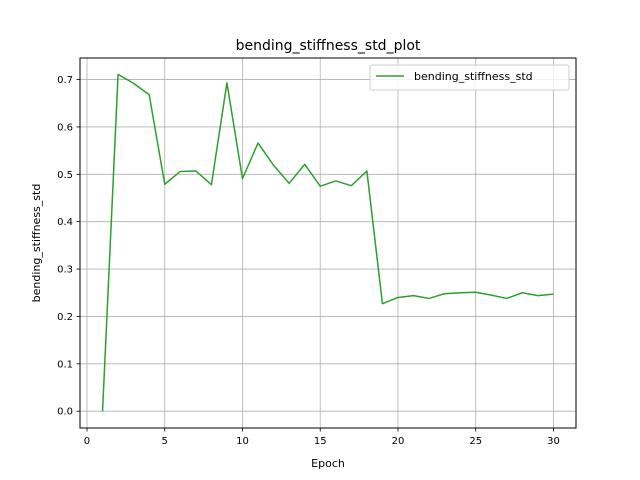  Describe the element at coordinates (328, 463) in the screenshot. I see `x-axis-label: Epoch` at that location.